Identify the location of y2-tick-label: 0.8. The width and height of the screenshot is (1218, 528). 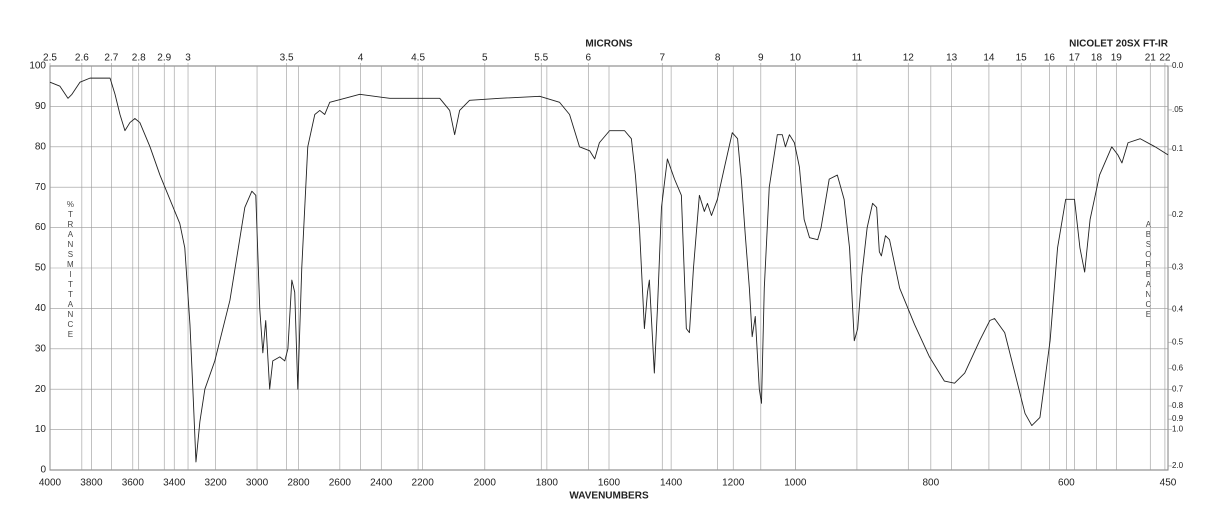
(1178, 405).